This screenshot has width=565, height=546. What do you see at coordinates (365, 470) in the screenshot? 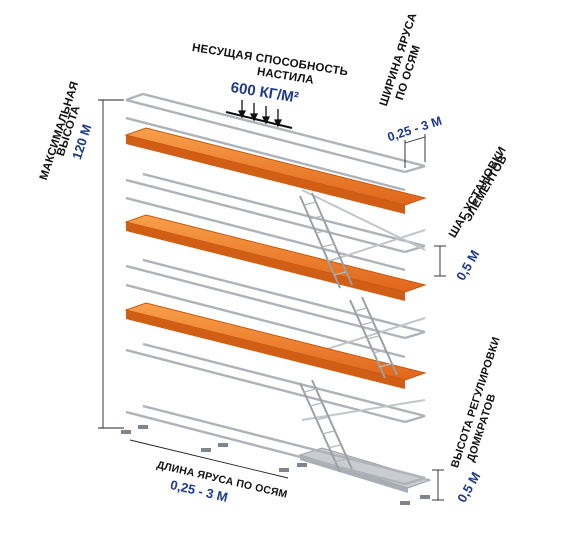
I see `base-deck` at bounding box center [365, 470].